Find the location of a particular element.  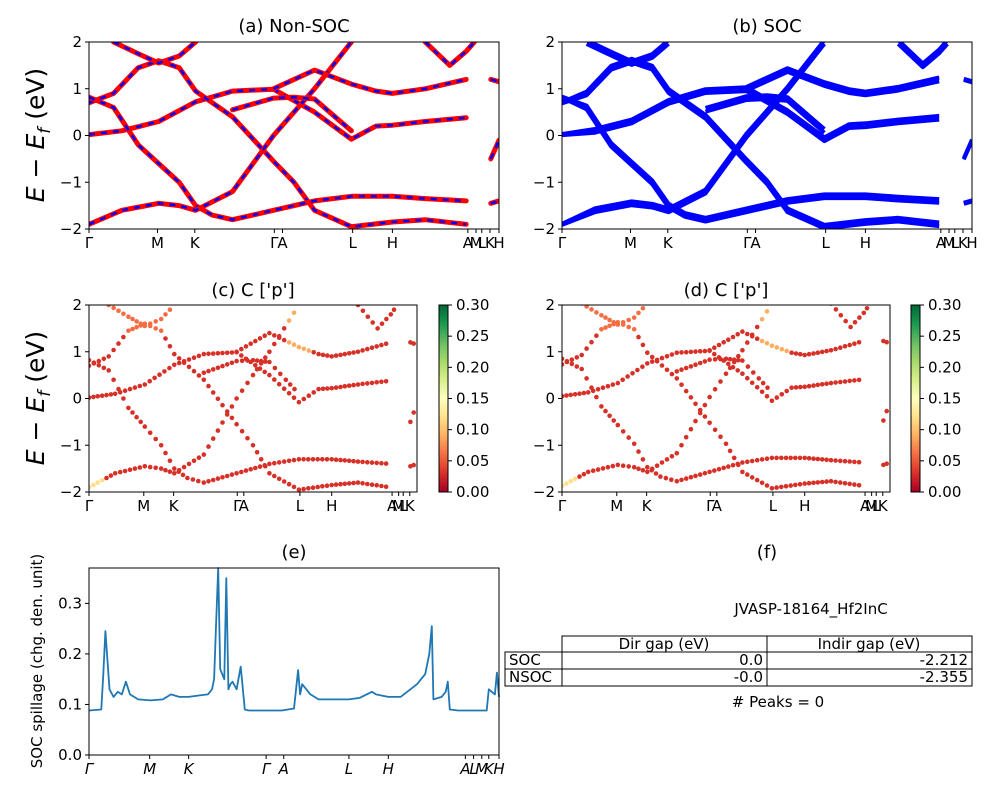

panel-b-title: (b) SOC is located at coordinates (766, 26).